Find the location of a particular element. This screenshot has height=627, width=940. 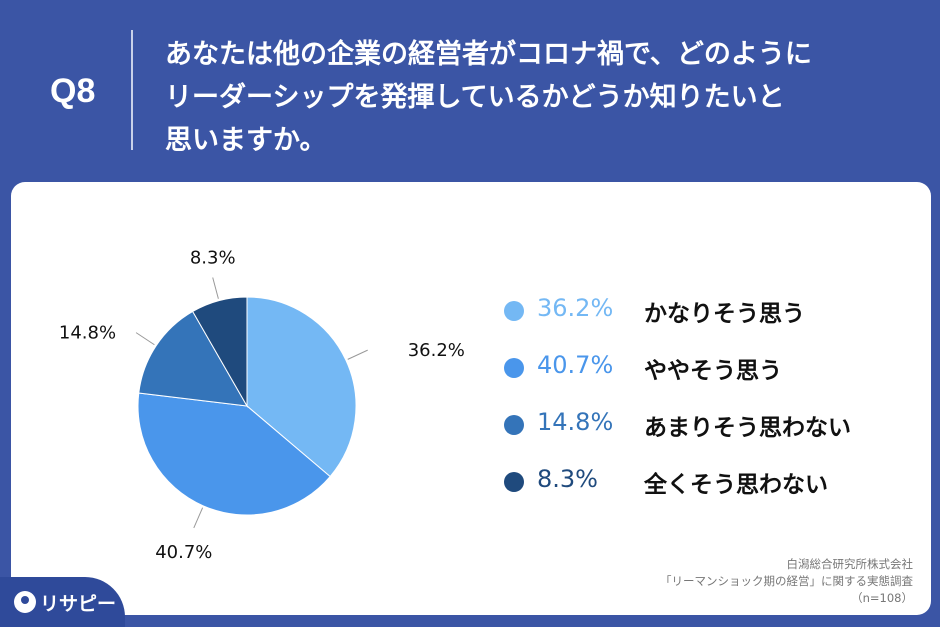

source-survey: 「リーマンショック期の経営」に関する実態調査 is located at coordinates (786, 581).